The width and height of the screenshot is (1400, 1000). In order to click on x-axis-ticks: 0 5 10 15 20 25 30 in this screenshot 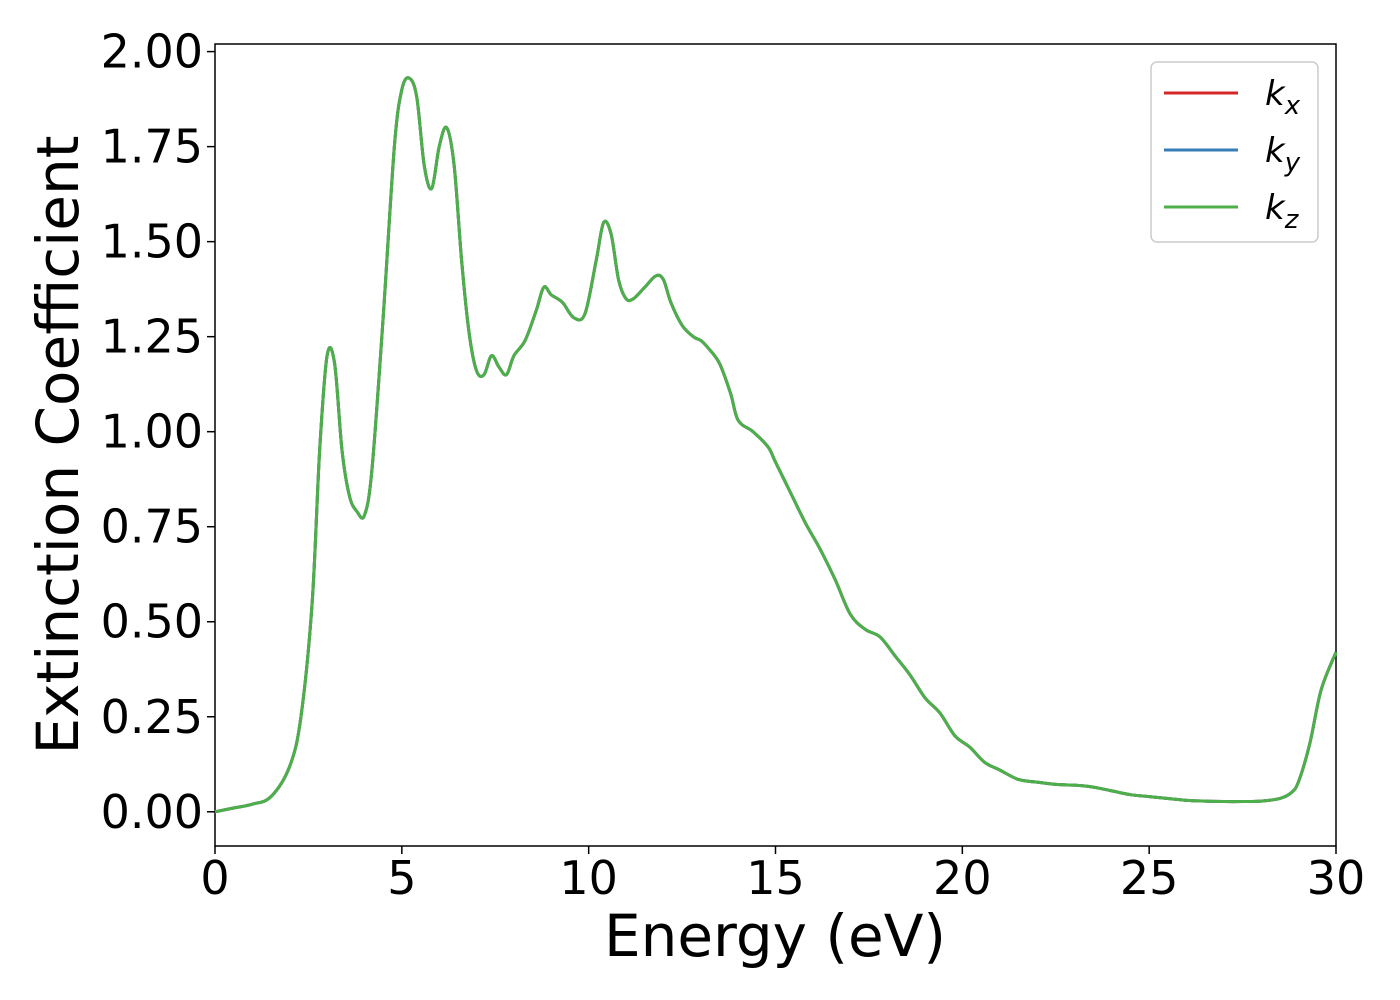, I will do `click(782, 875)`.